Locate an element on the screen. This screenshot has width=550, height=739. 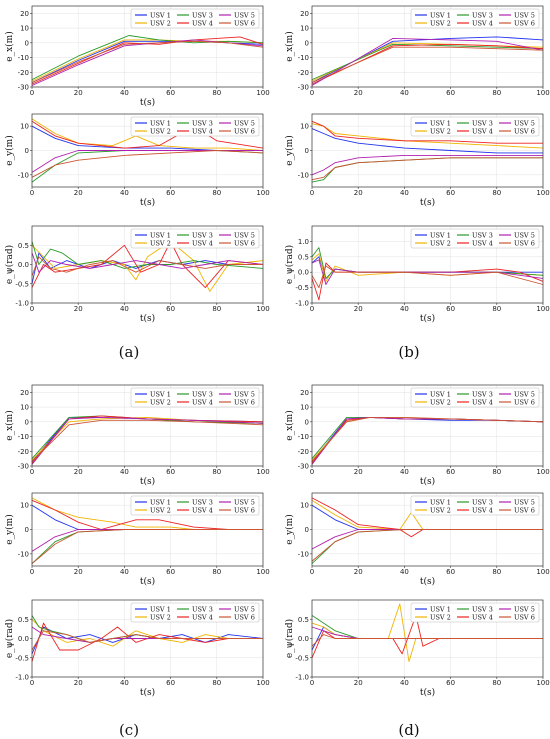
panel-label-b: (b) is located at coordinates (408, 352).